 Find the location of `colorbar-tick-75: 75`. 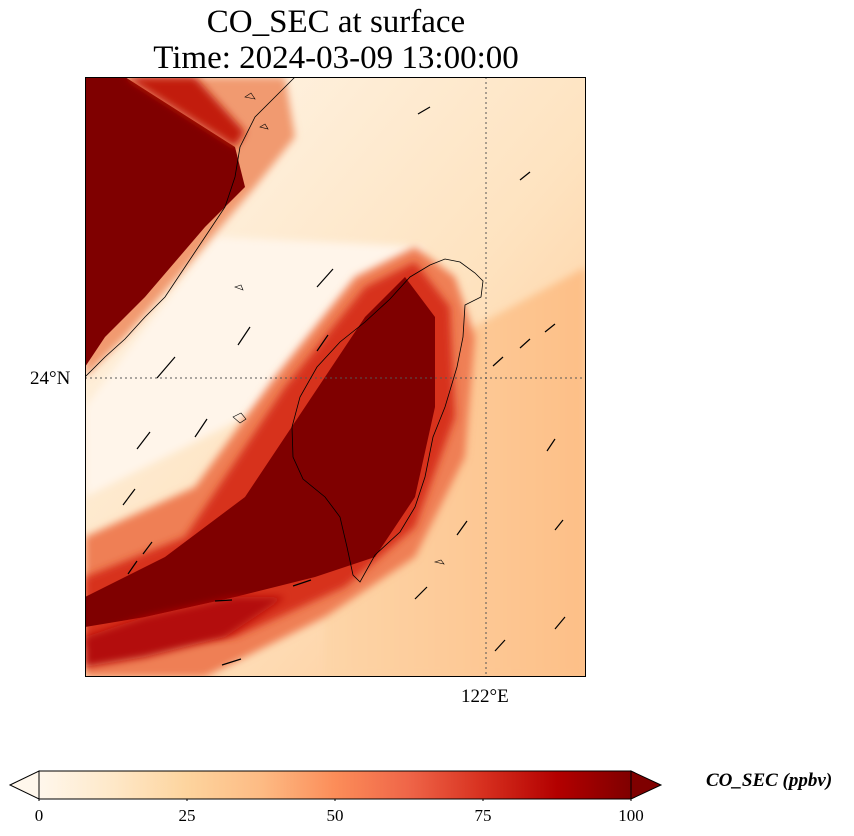

colorbar-tick-75: 75 is located at coordinates (483, 815).